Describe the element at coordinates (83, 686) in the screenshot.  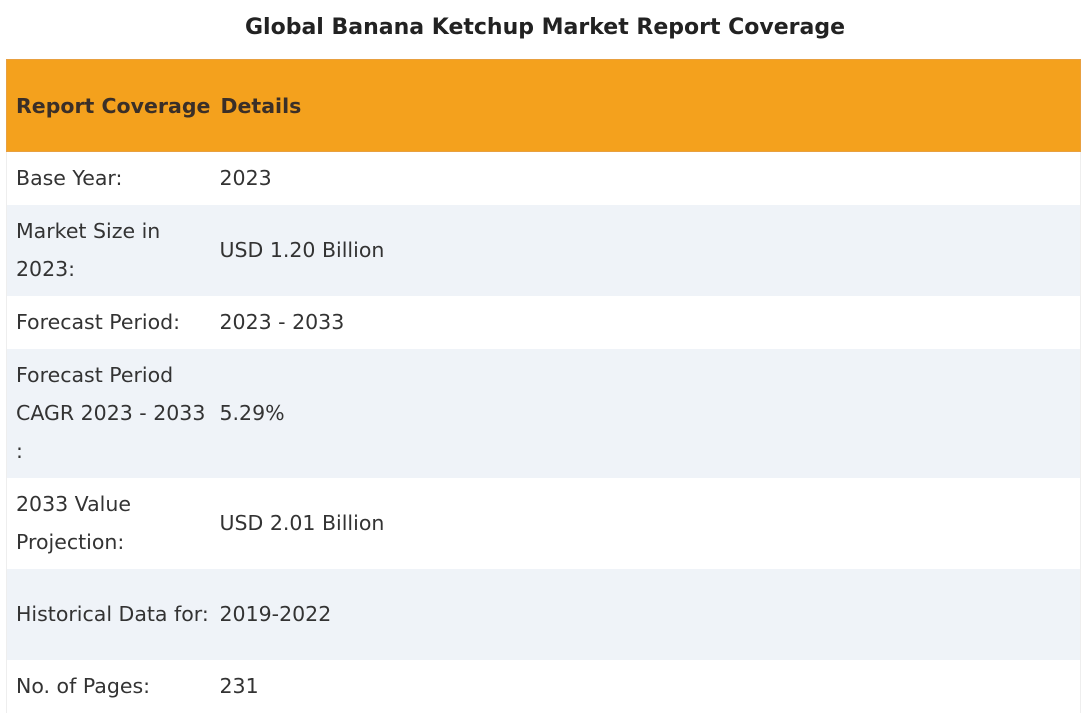
I see `row-label: No. of Pages:` at that location.